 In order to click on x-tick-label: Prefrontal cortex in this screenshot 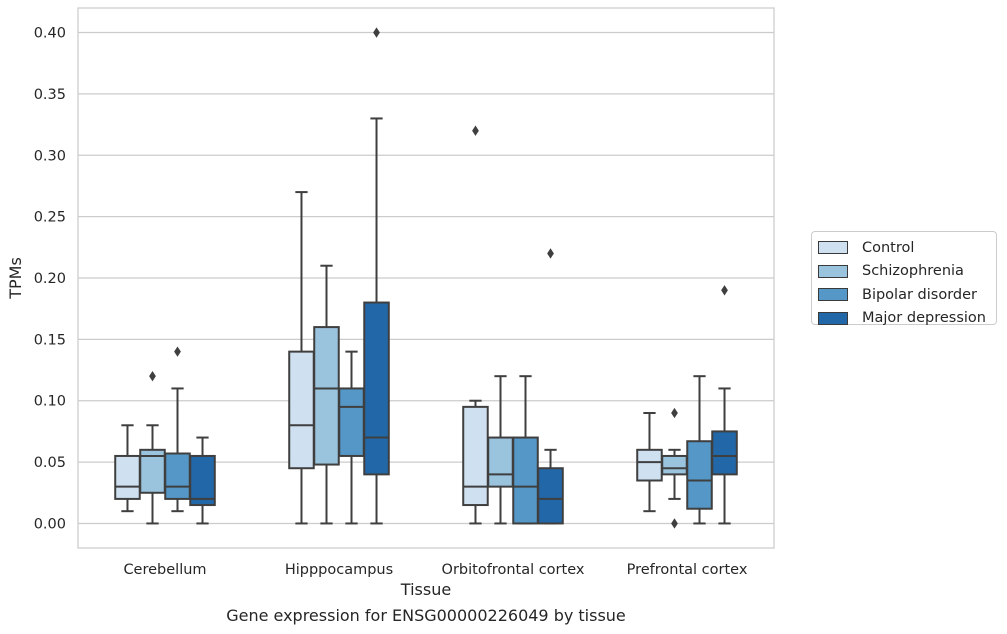, I will do `click(687, 570)`.